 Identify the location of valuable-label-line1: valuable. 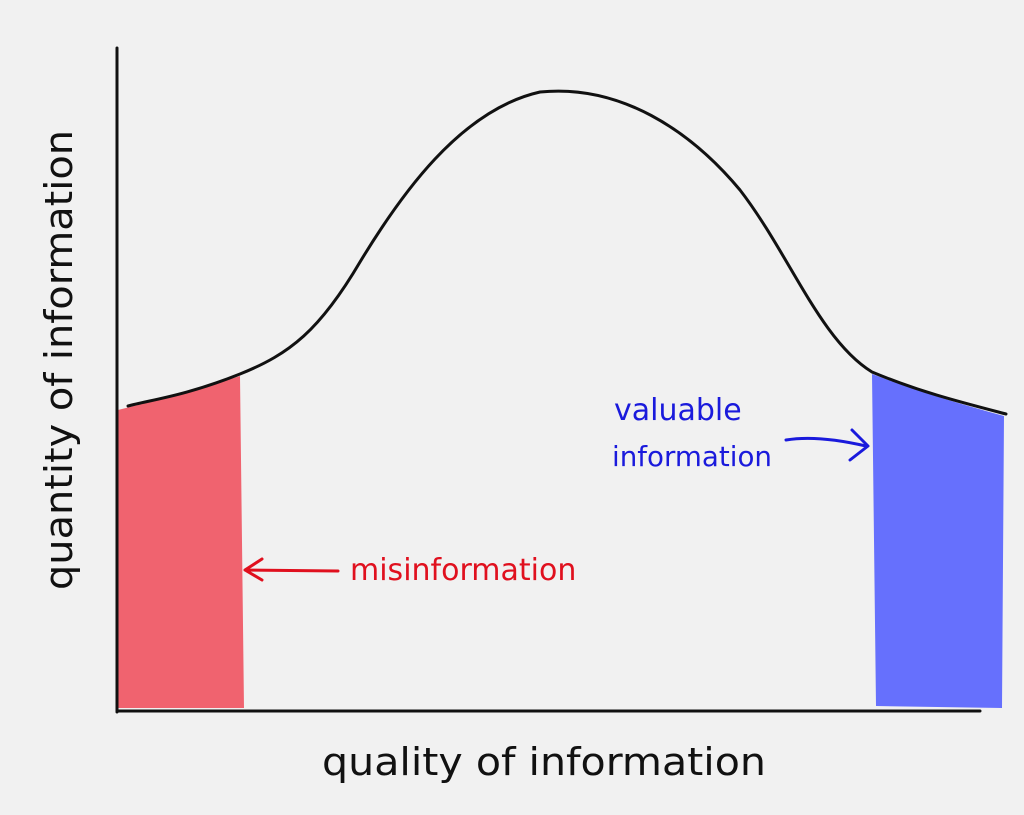
(678, 410).